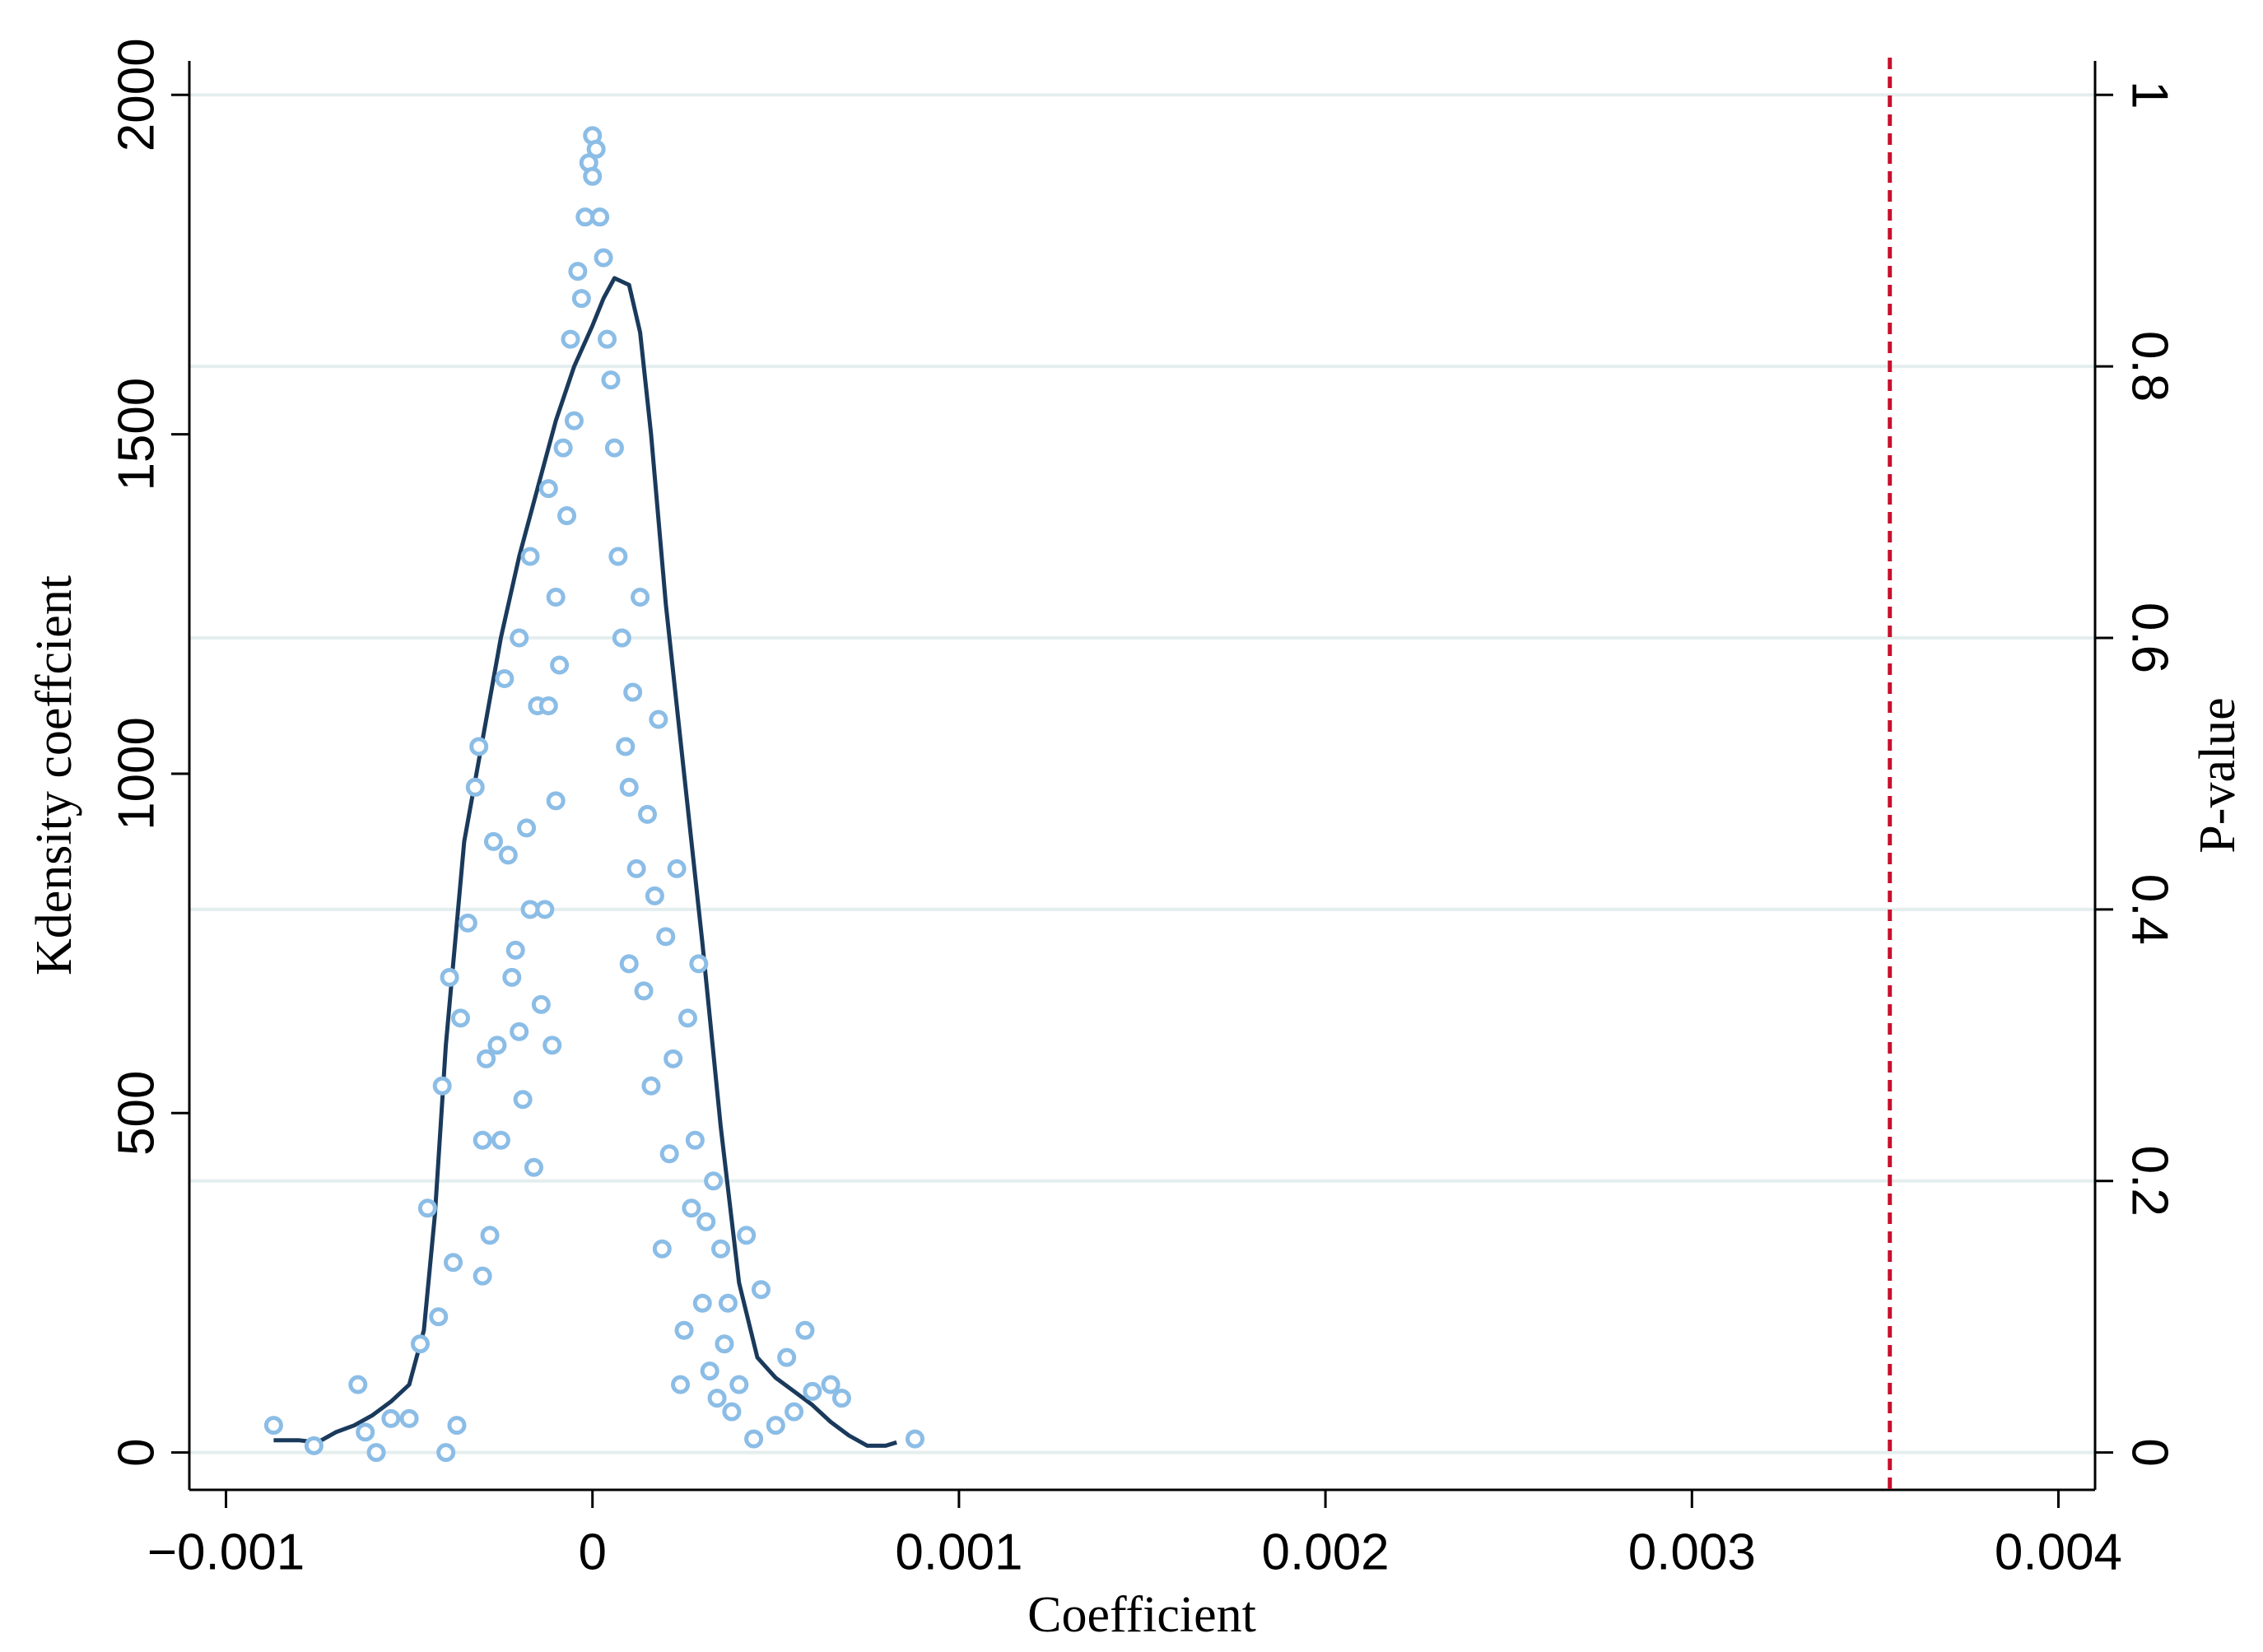  I want to click on y2-tick-label: 0.4, so click(2149, 909).